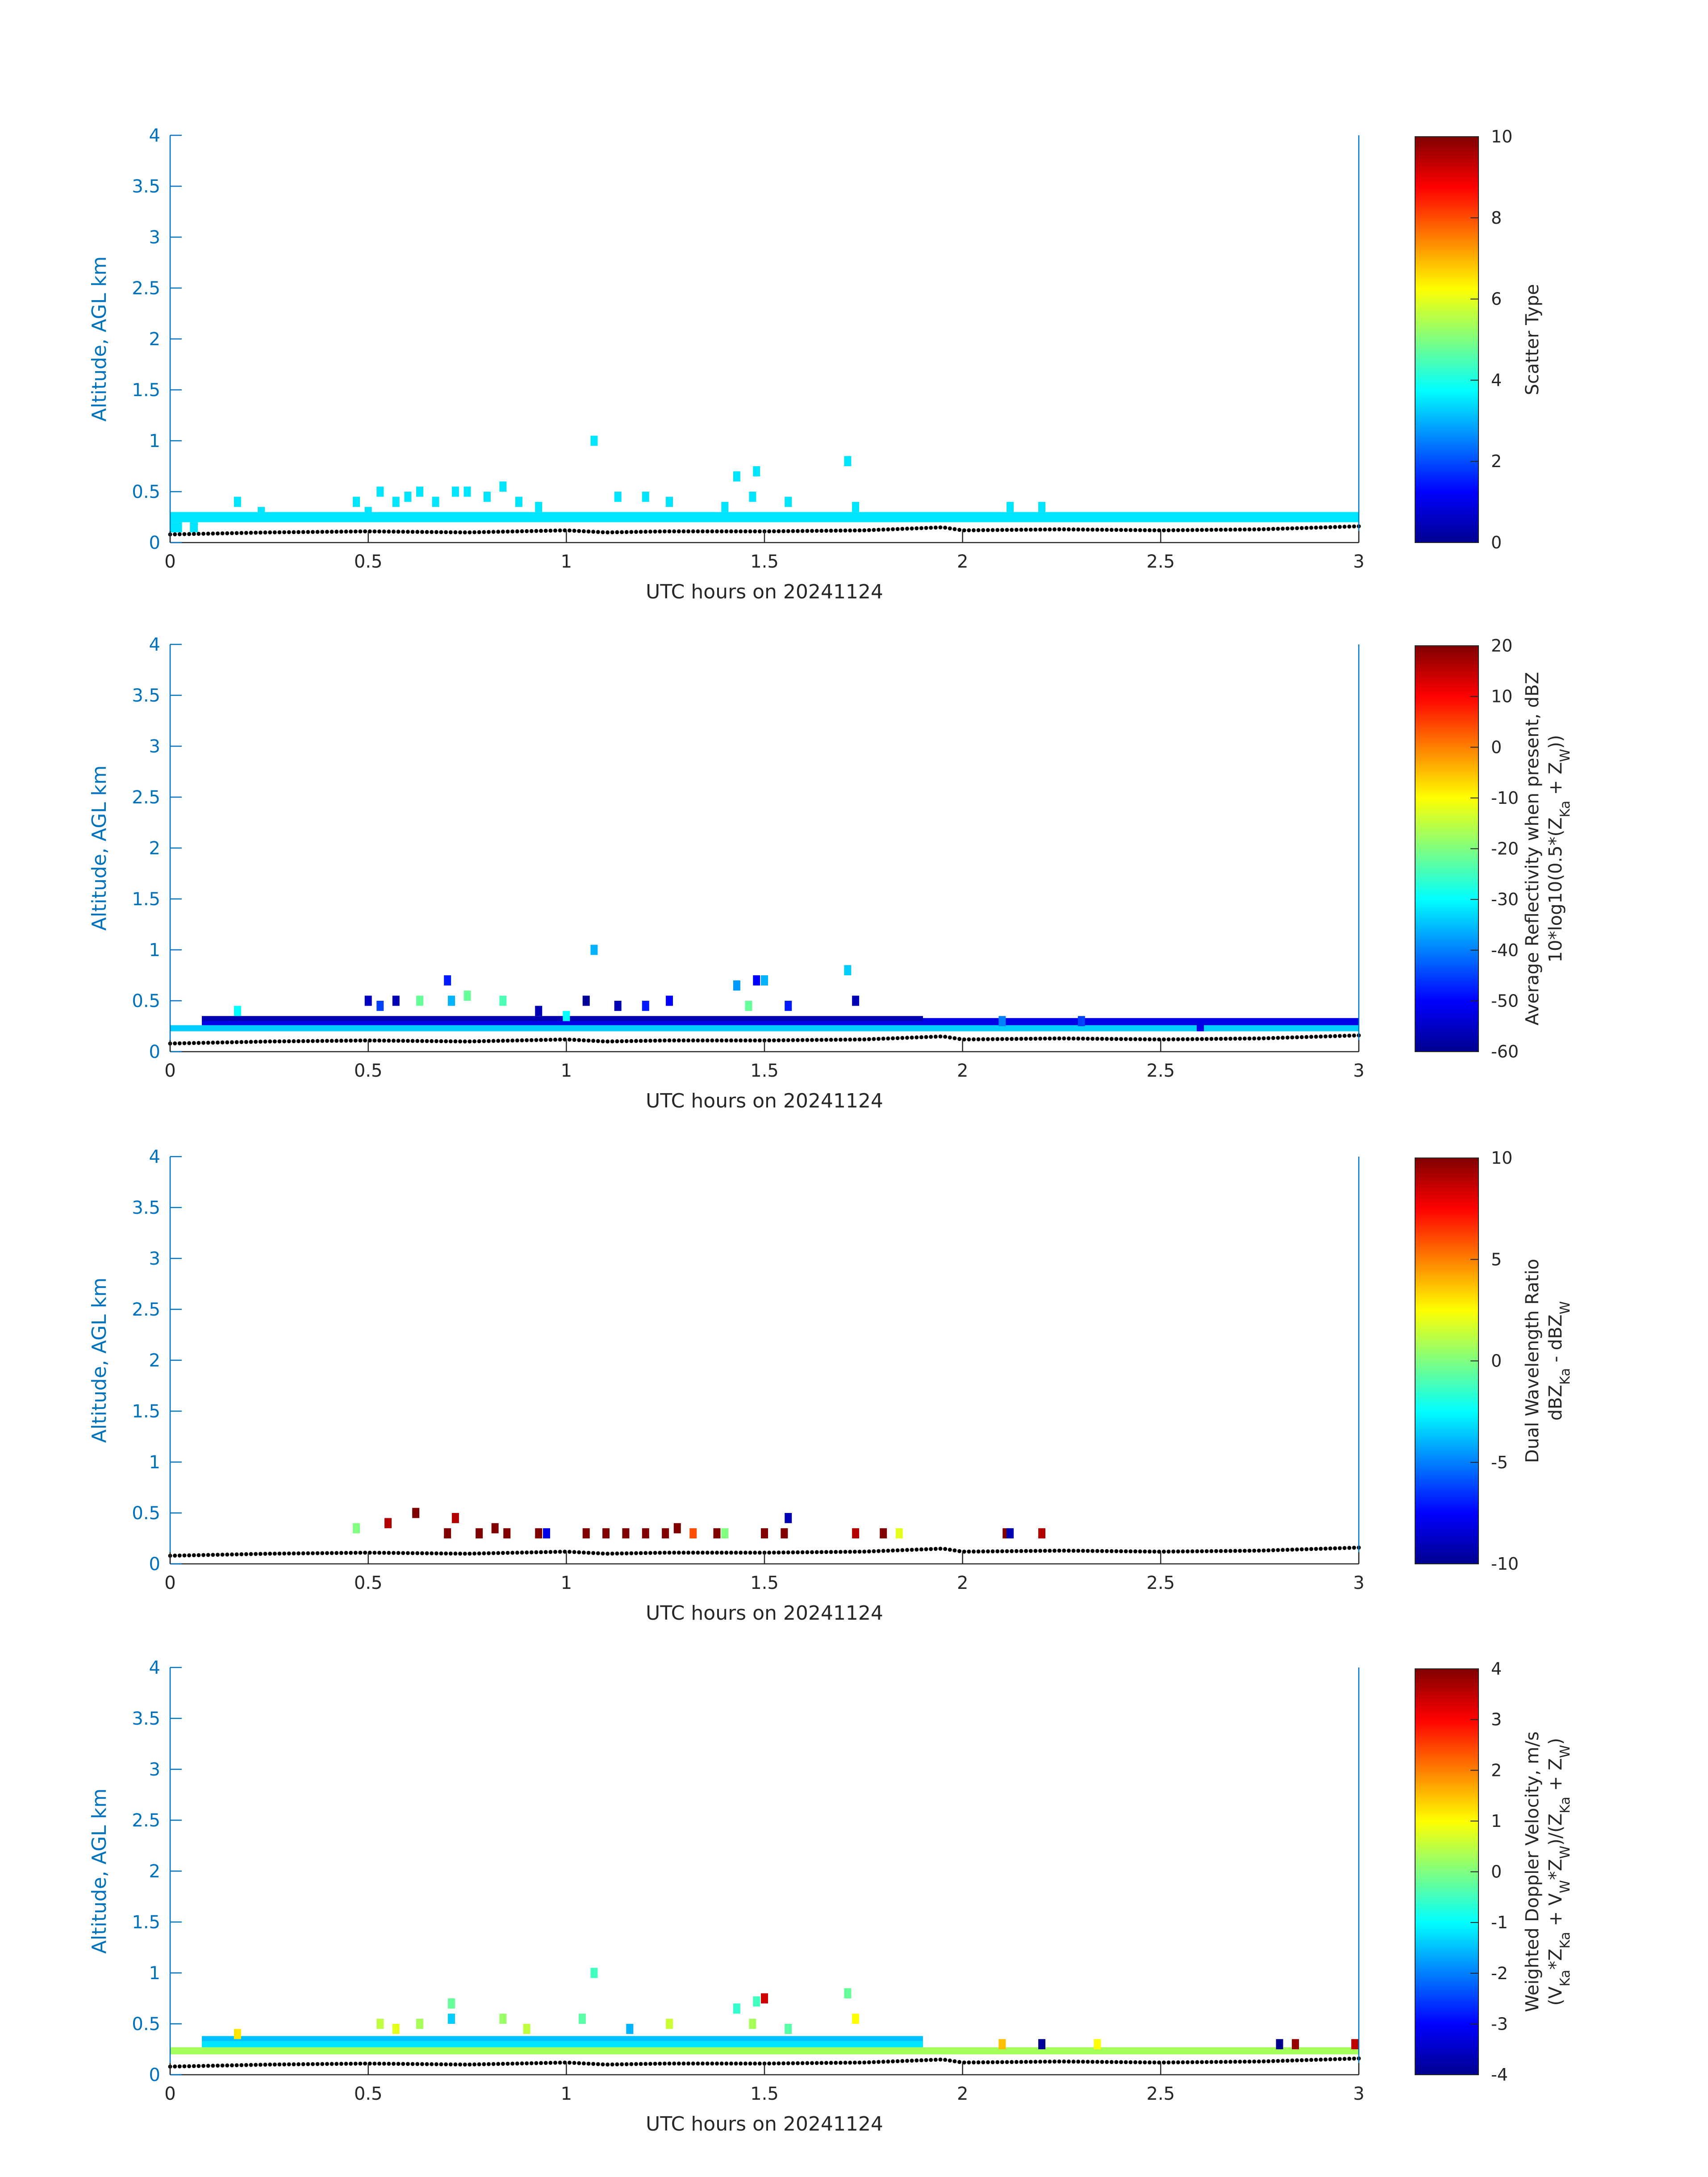  What do you see at coordinates (1161, 562) in the screenshot?
I see `x-tick-label: 2.5` at bounding box center [1161, 562].